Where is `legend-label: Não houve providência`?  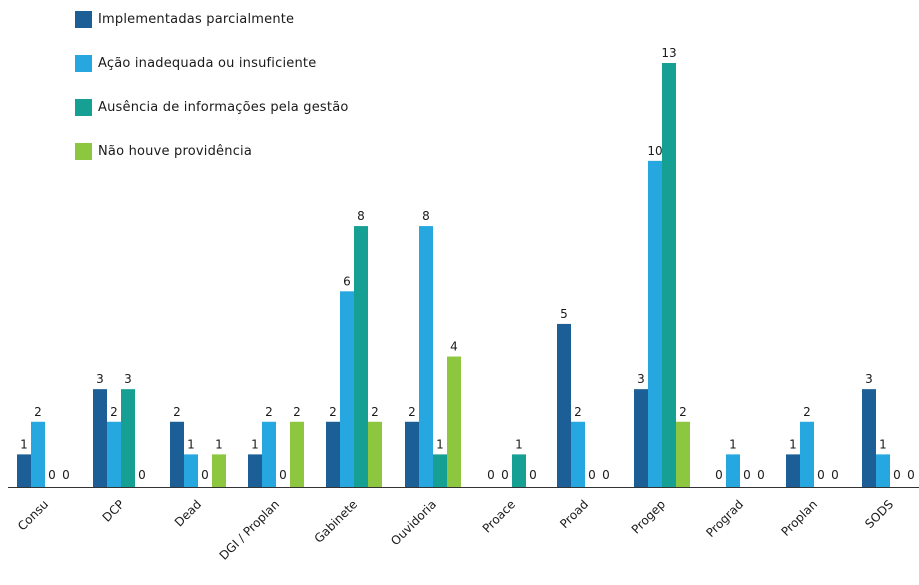 legend-label: Não houve providência is located at coordinates (175, 151).